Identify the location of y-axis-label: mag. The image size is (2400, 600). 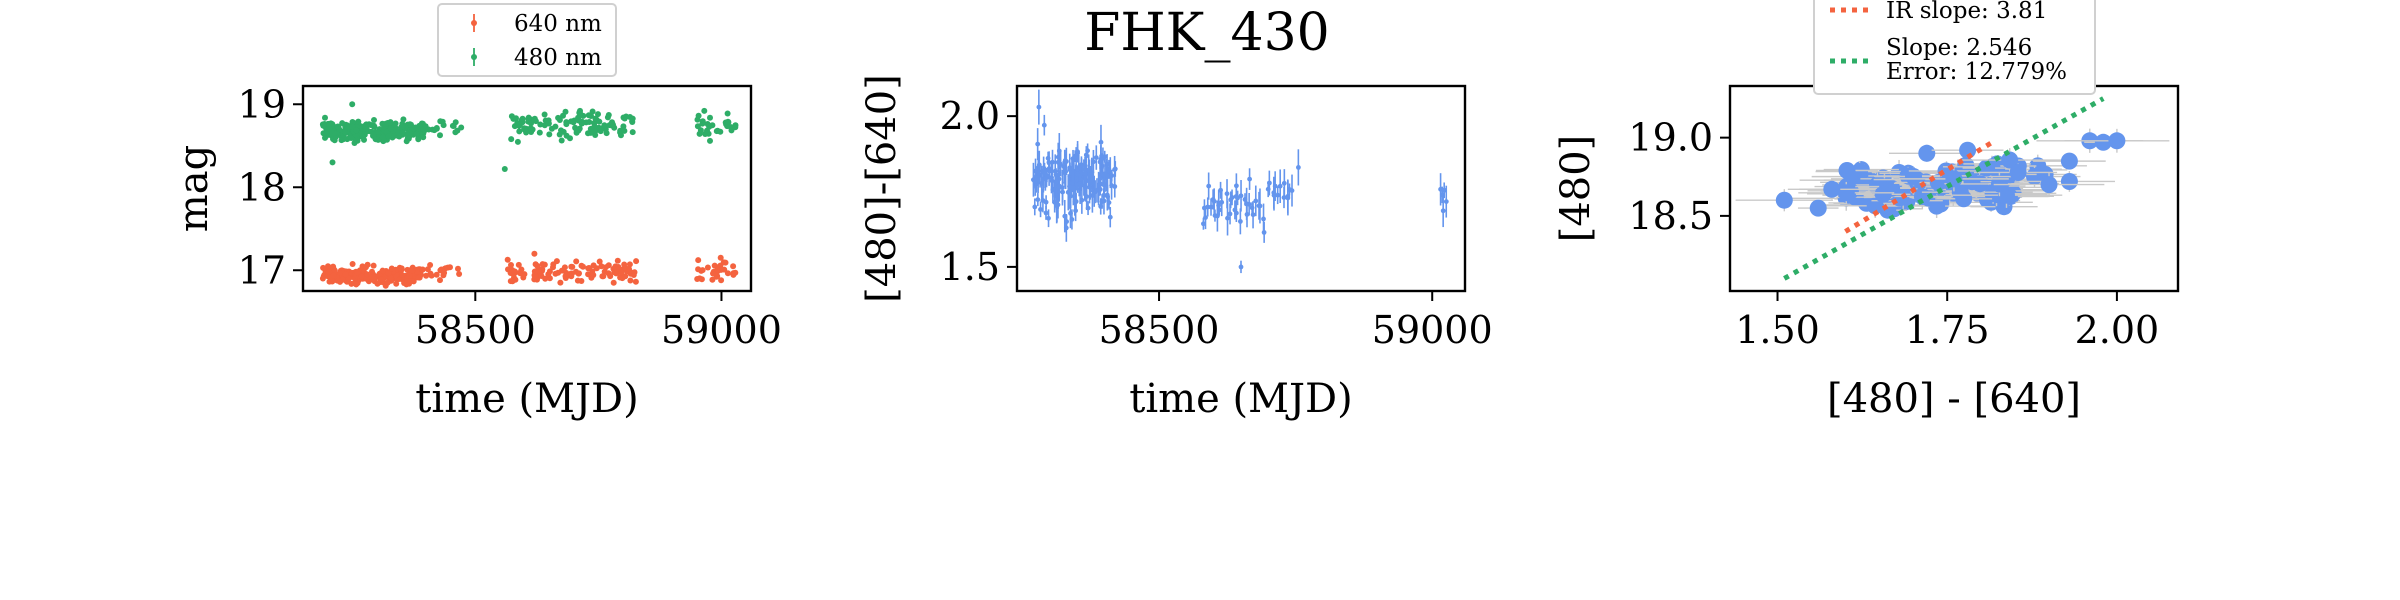
(194, 188).